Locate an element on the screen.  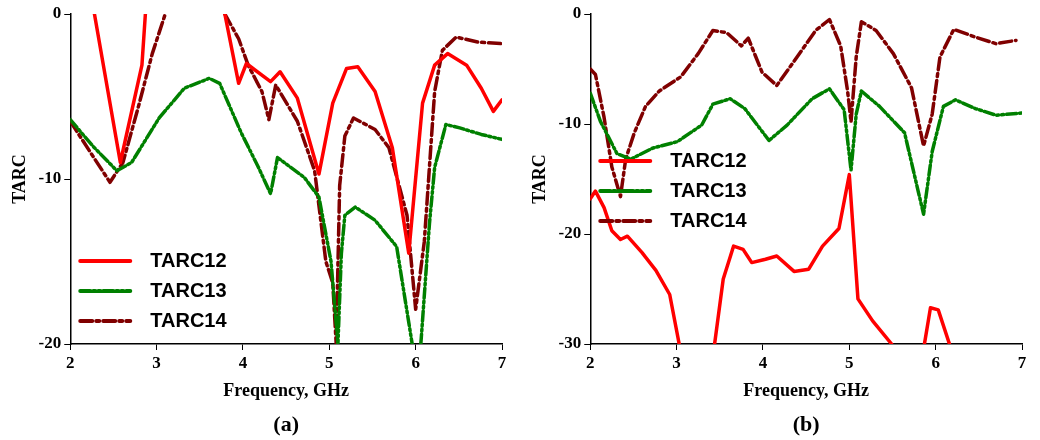
y-tick-label: -30 is located at coordinates (570, 343).